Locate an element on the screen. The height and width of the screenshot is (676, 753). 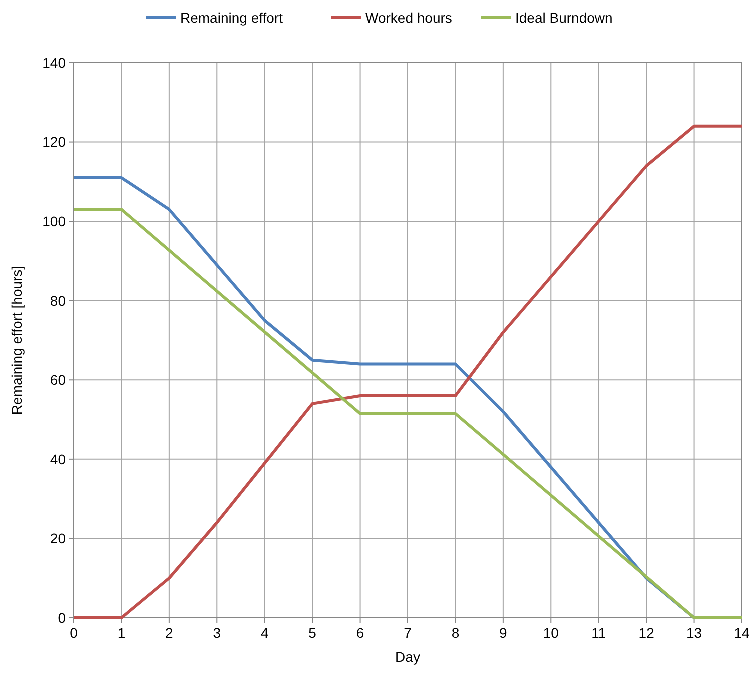
x-tick-label: 0 is located at coordinates (74, 633).